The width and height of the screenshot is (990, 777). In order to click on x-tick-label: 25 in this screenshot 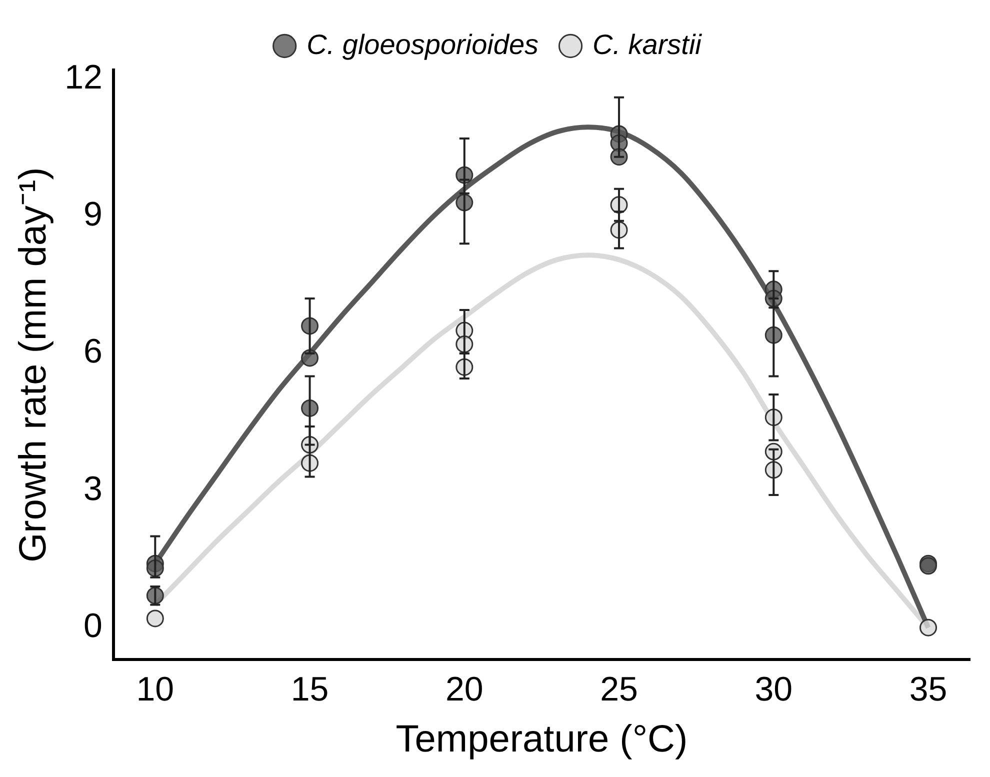, I will do `click(619, 689)`.